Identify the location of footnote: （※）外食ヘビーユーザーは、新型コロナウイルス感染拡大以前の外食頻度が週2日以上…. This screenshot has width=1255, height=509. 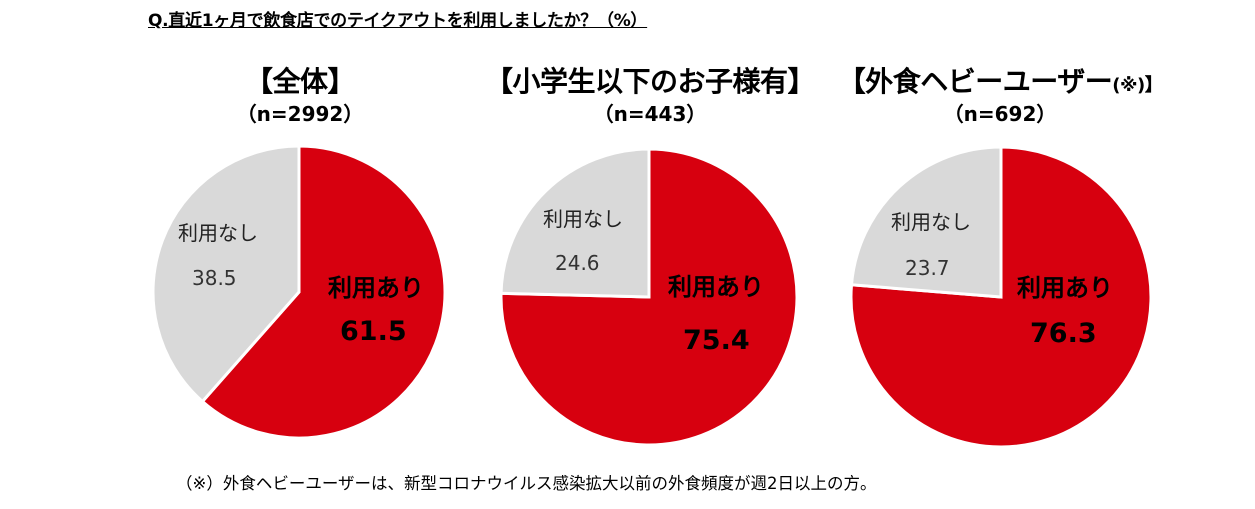
(526, 483).